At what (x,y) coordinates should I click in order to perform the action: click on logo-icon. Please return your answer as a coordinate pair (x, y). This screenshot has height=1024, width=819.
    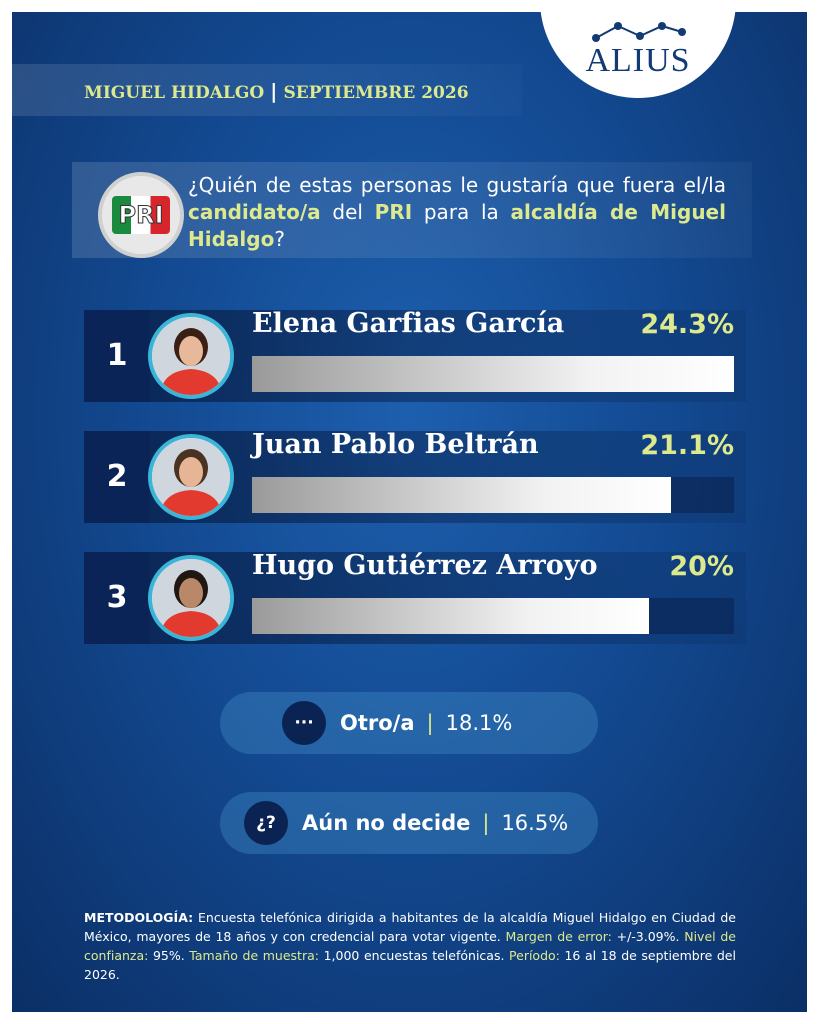
    Looking at the image, I should click on (639, 32).